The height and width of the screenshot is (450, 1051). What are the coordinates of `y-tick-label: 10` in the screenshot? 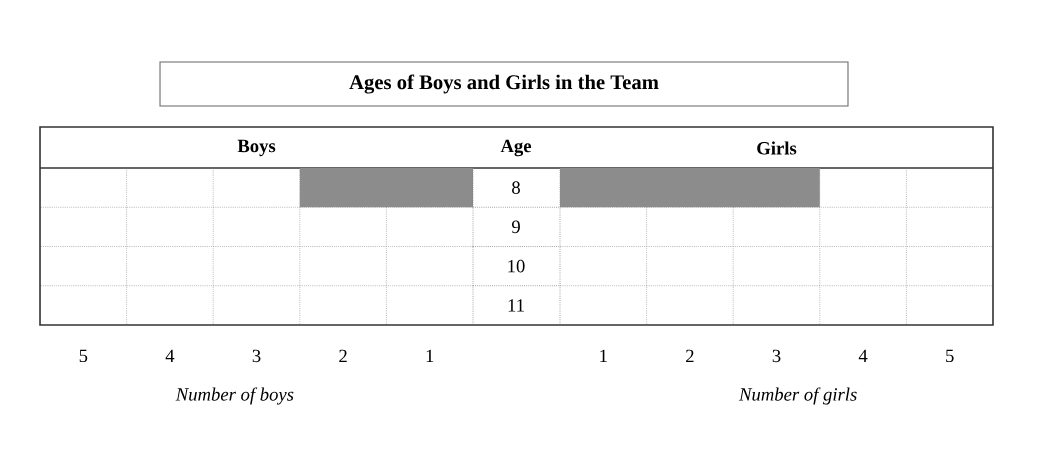 It's located at (516, 266).